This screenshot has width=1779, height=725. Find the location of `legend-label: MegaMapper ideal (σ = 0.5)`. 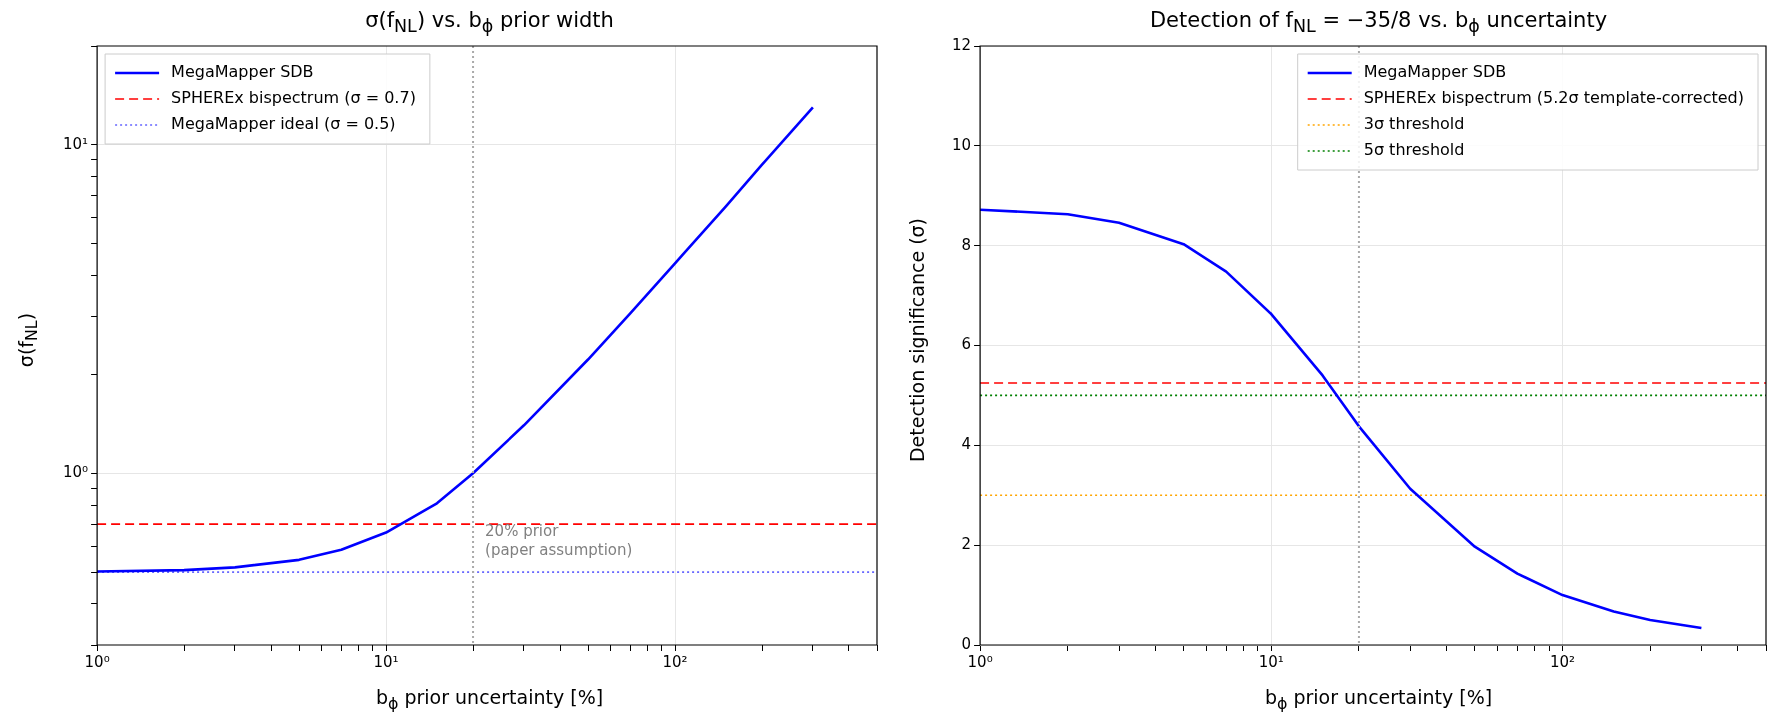

legend-label: MegaMapper ideal (σ = 0.5) is located at coordinates (283, 124).